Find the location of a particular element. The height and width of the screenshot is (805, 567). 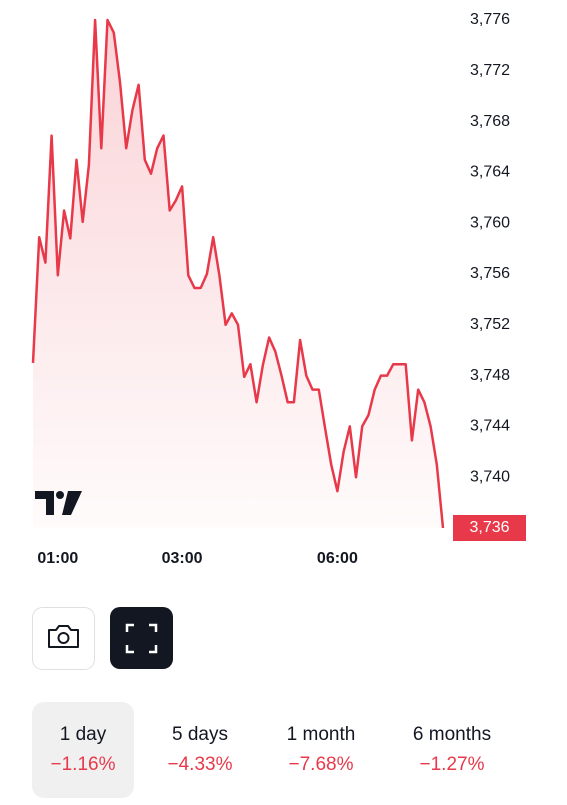

period-change: −7.68% is located at coordinates (321, 764).